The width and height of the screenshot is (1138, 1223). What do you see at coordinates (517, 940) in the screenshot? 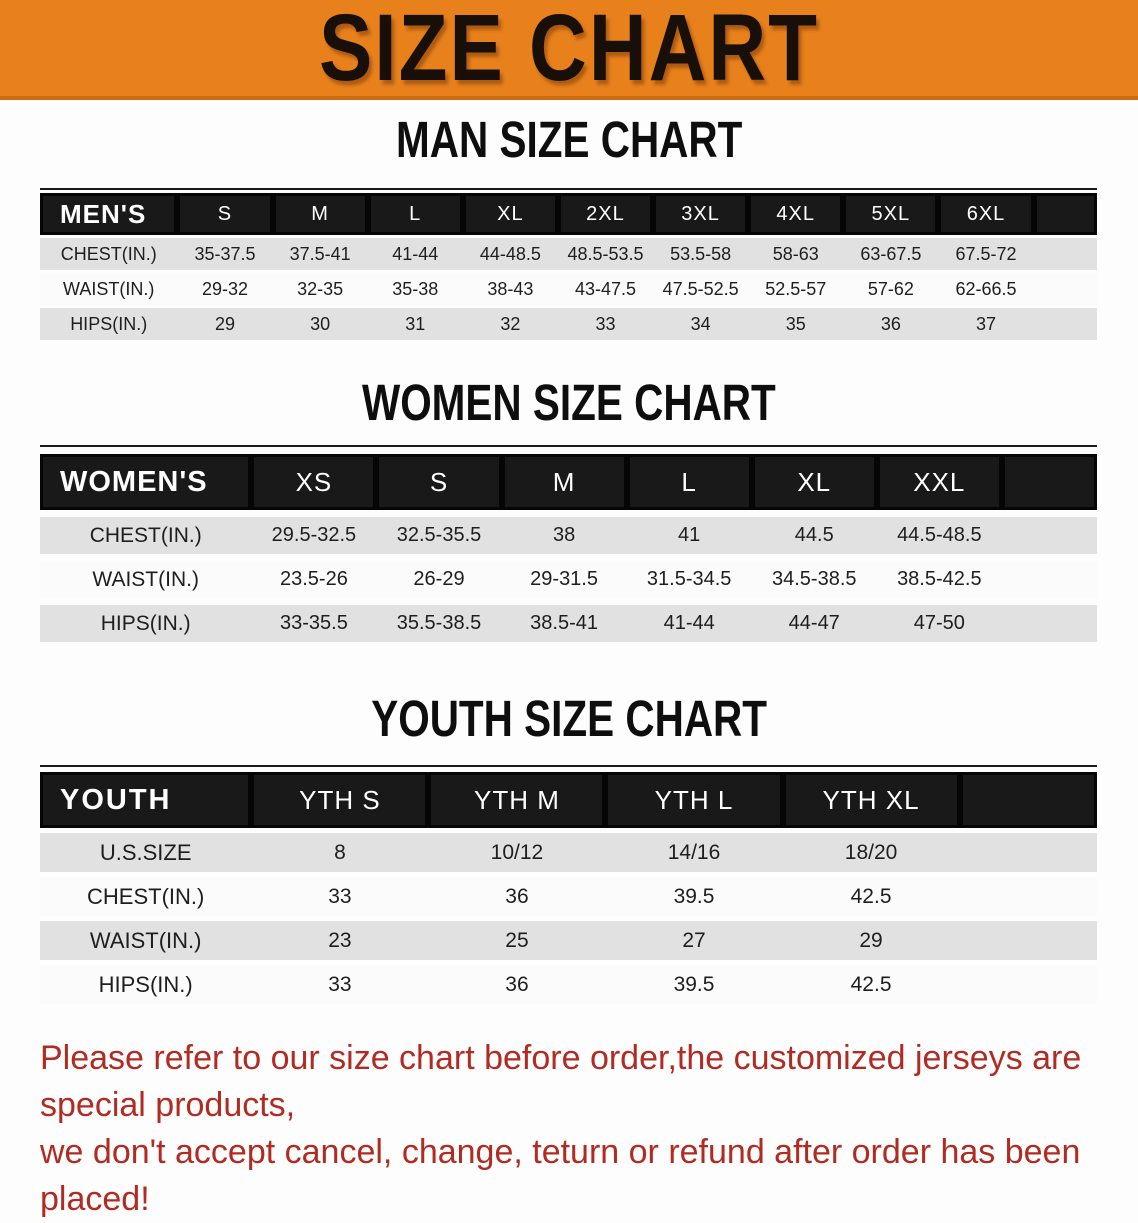
I see `size-value: 25` at bounding box center [517, 940].